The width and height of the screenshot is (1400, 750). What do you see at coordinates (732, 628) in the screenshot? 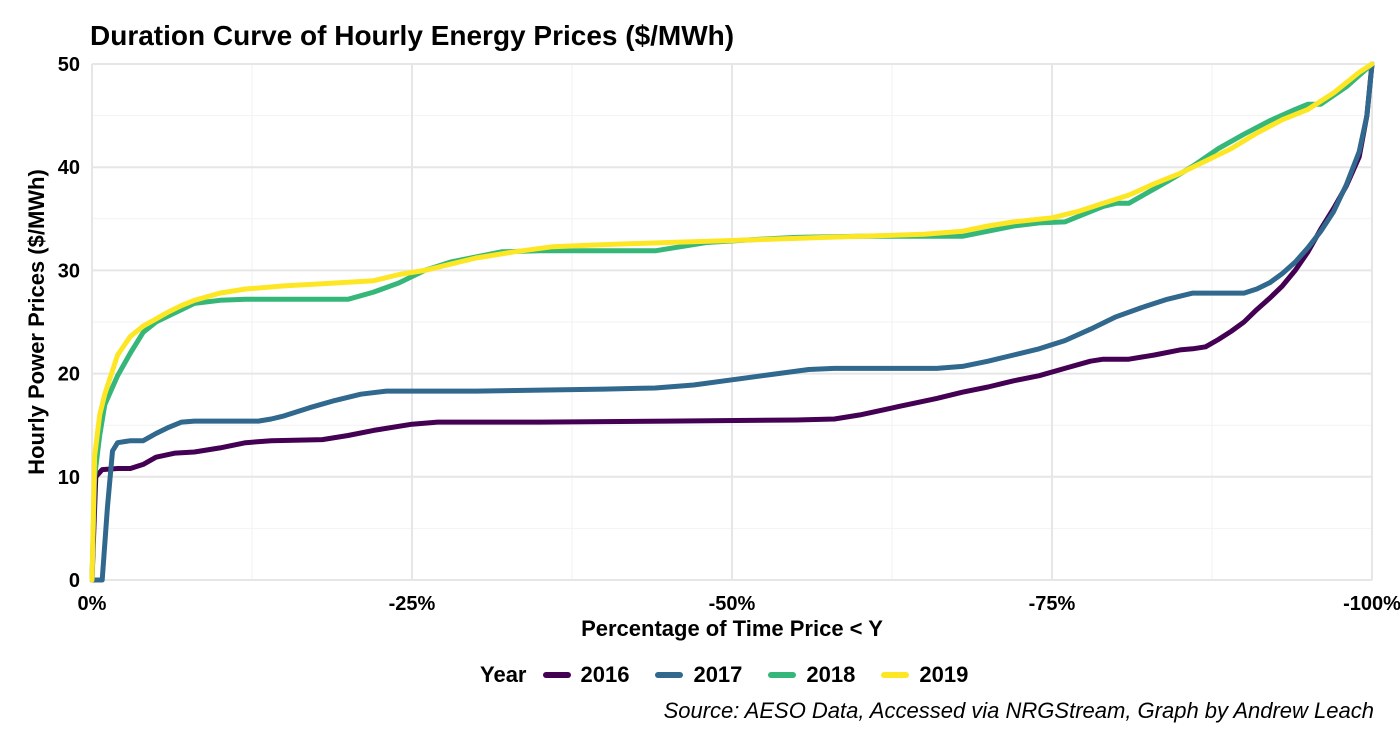
I see `x-axis-title: Percentage of Time Price < Y` at bounding box center [732, 628].